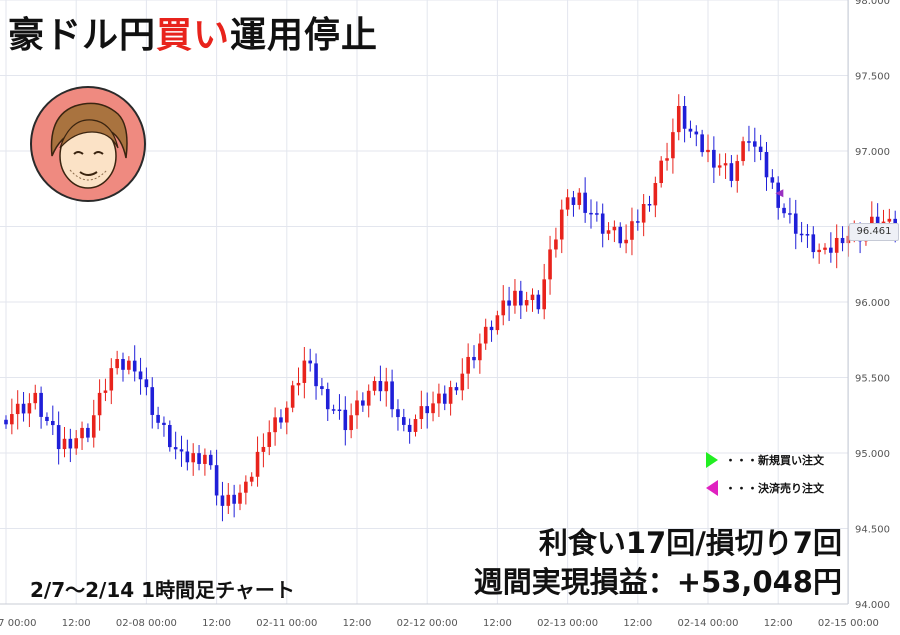 The height and width of the screenshot is (635, 900). What do you see at coordinates (774, 460) in the screenshot?
I see `legend-buy-label: ・・・新規買い注文` at bounding box center [774, 460].